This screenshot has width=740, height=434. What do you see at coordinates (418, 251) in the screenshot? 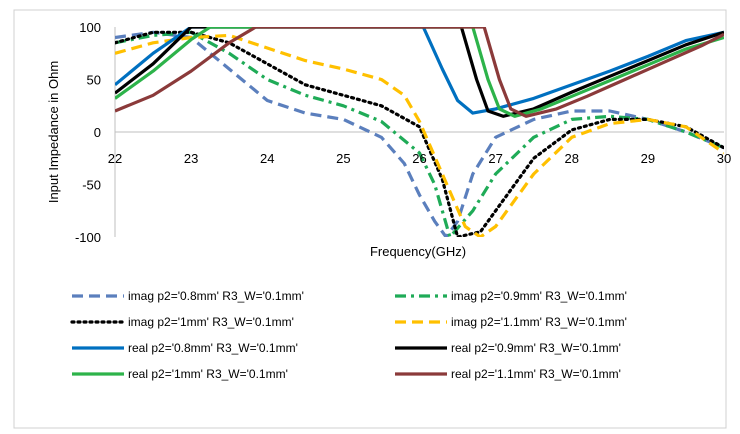
I see `x-axis-title: Frequency(GHz)` at bounding box center [418, 251].